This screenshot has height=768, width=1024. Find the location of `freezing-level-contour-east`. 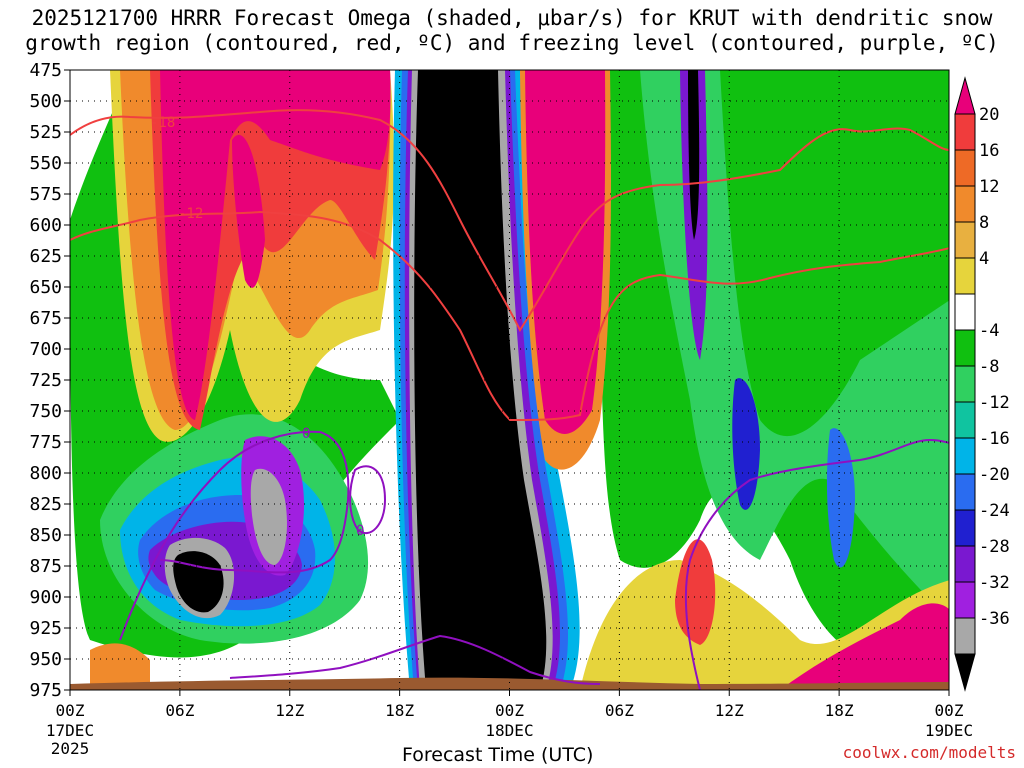

freezing-level-contour-east is located at coordinates (816, 564).